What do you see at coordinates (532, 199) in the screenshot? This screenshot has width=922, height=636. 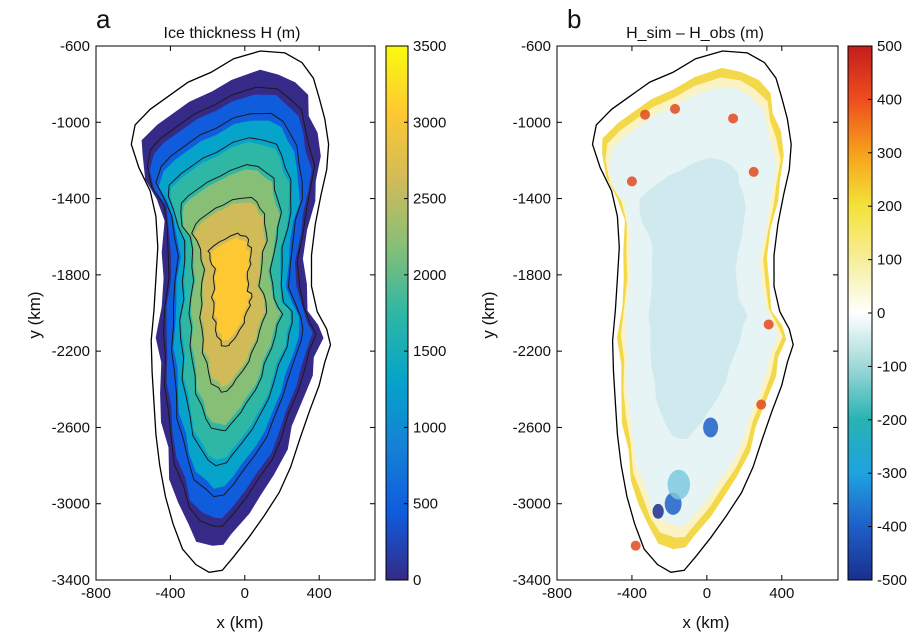 I see `panel-b-ytick-label: -1400` at bounding box center [532, 199].